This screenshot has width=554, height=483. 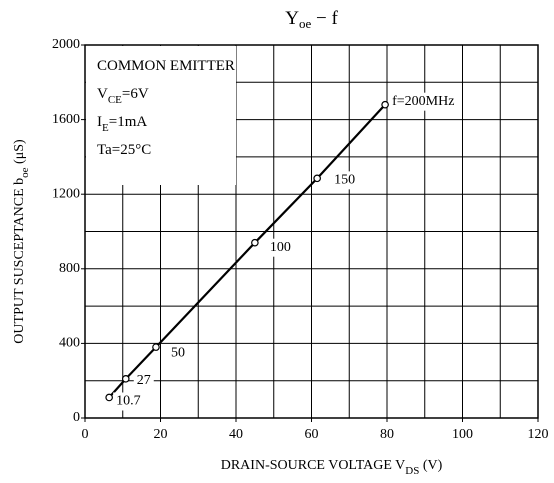 What do you see at coordinates (161, 115) in the screenshot?
I see `conditions-box` at bounding box center [161, 115].